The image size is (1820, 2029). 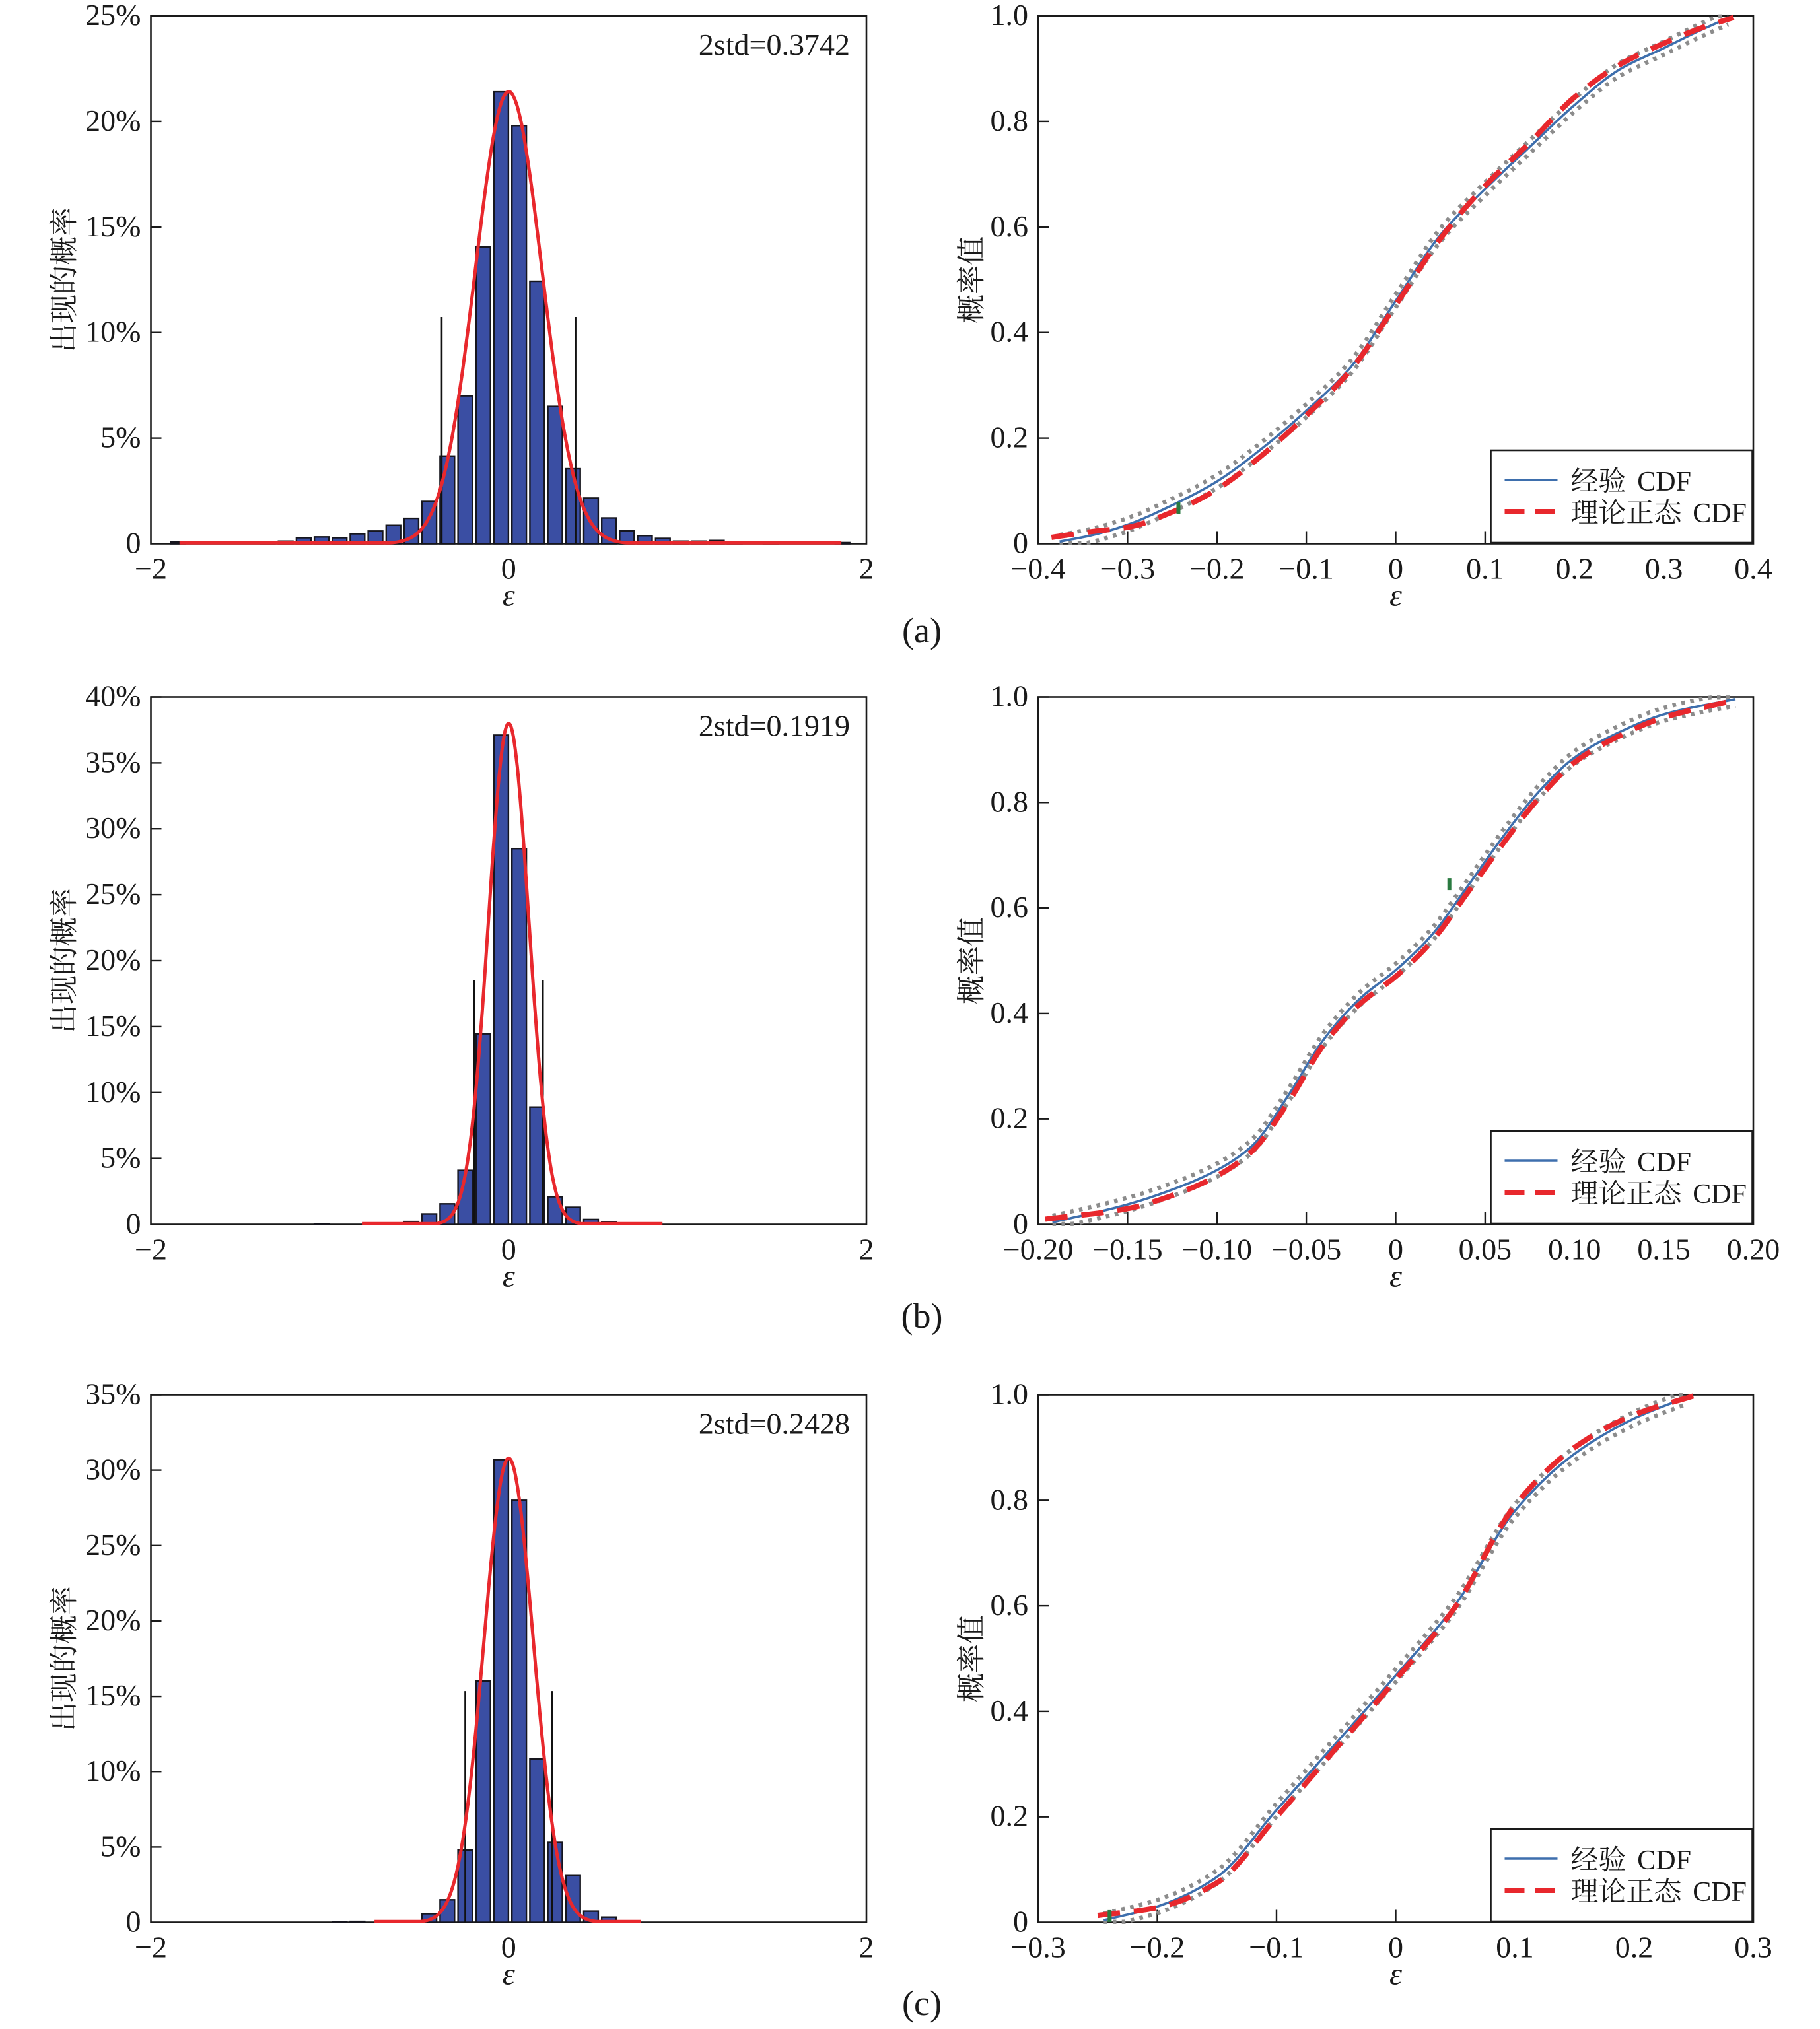 I want to click on svg-text: 0.10, so click(x=1574, y=1249).